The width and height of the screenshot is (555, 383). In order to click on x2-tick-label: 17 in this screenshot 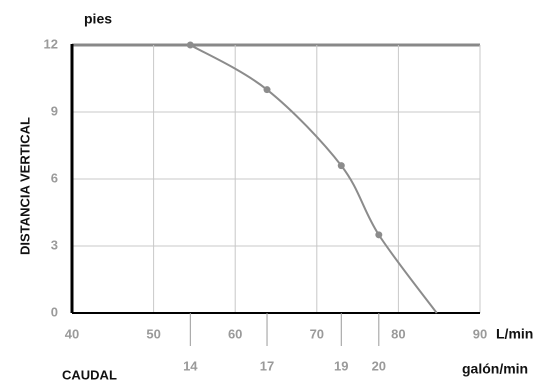, I will do `click(267, 365)`.